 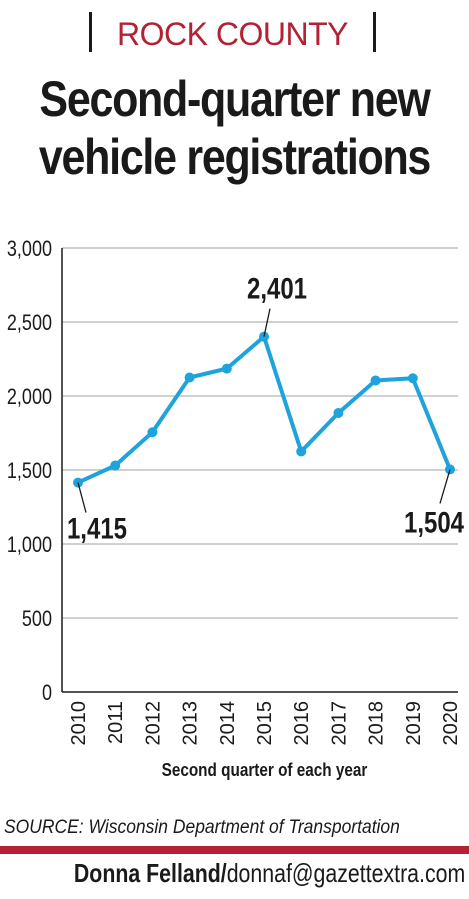 What do you see at coordinates (265, 723) in the screenshot?
I see `x-tick-label: 2015` at bounding box center [265, 723].